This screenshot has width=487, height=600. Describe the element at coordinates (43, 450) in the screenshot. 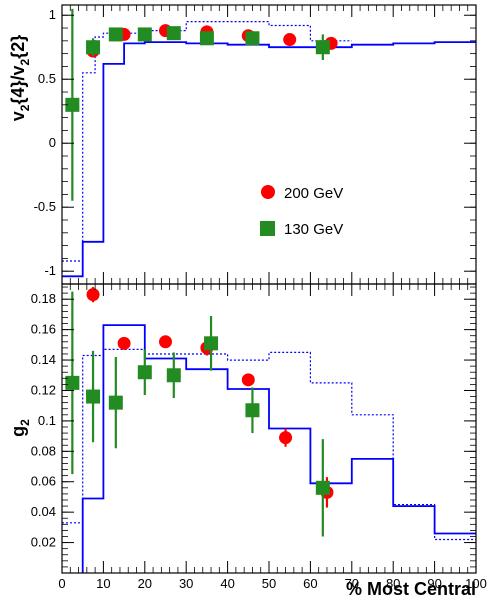

I see `y-tick-label: 0.08` at that location.